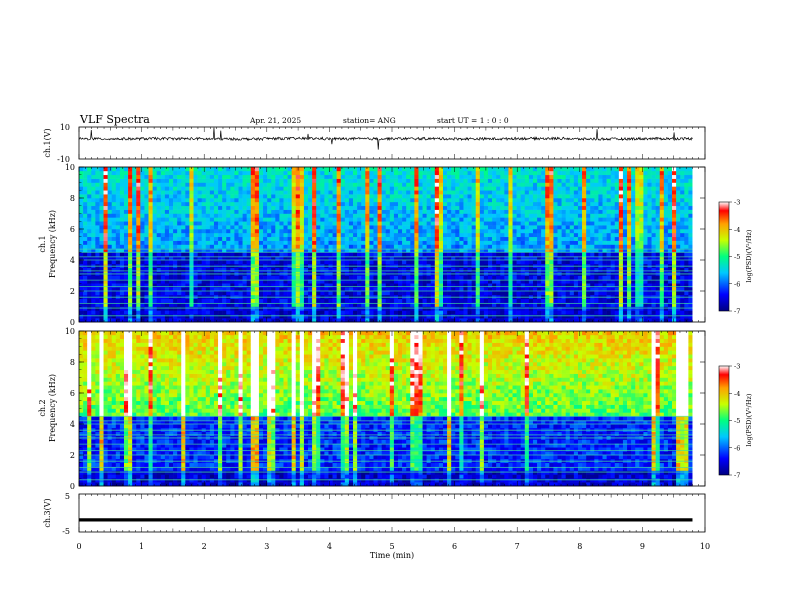  What do you see at coordinates (275, 120) in the screenshot?
I see `date-label: Apr. 21, 2025` at bounding box center [275, 120].